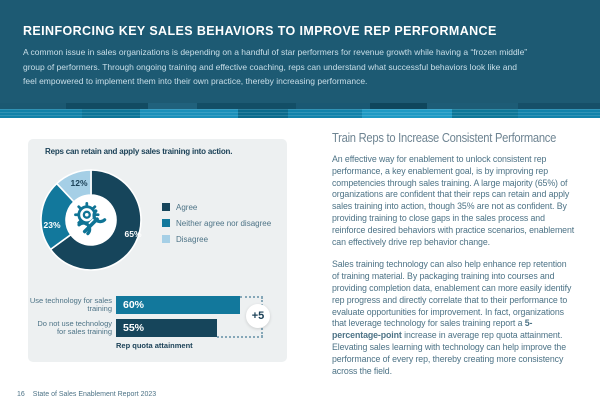 This screenshot has width=600, height=419. I want to click on legend-label: Agree, so click(187, 207).